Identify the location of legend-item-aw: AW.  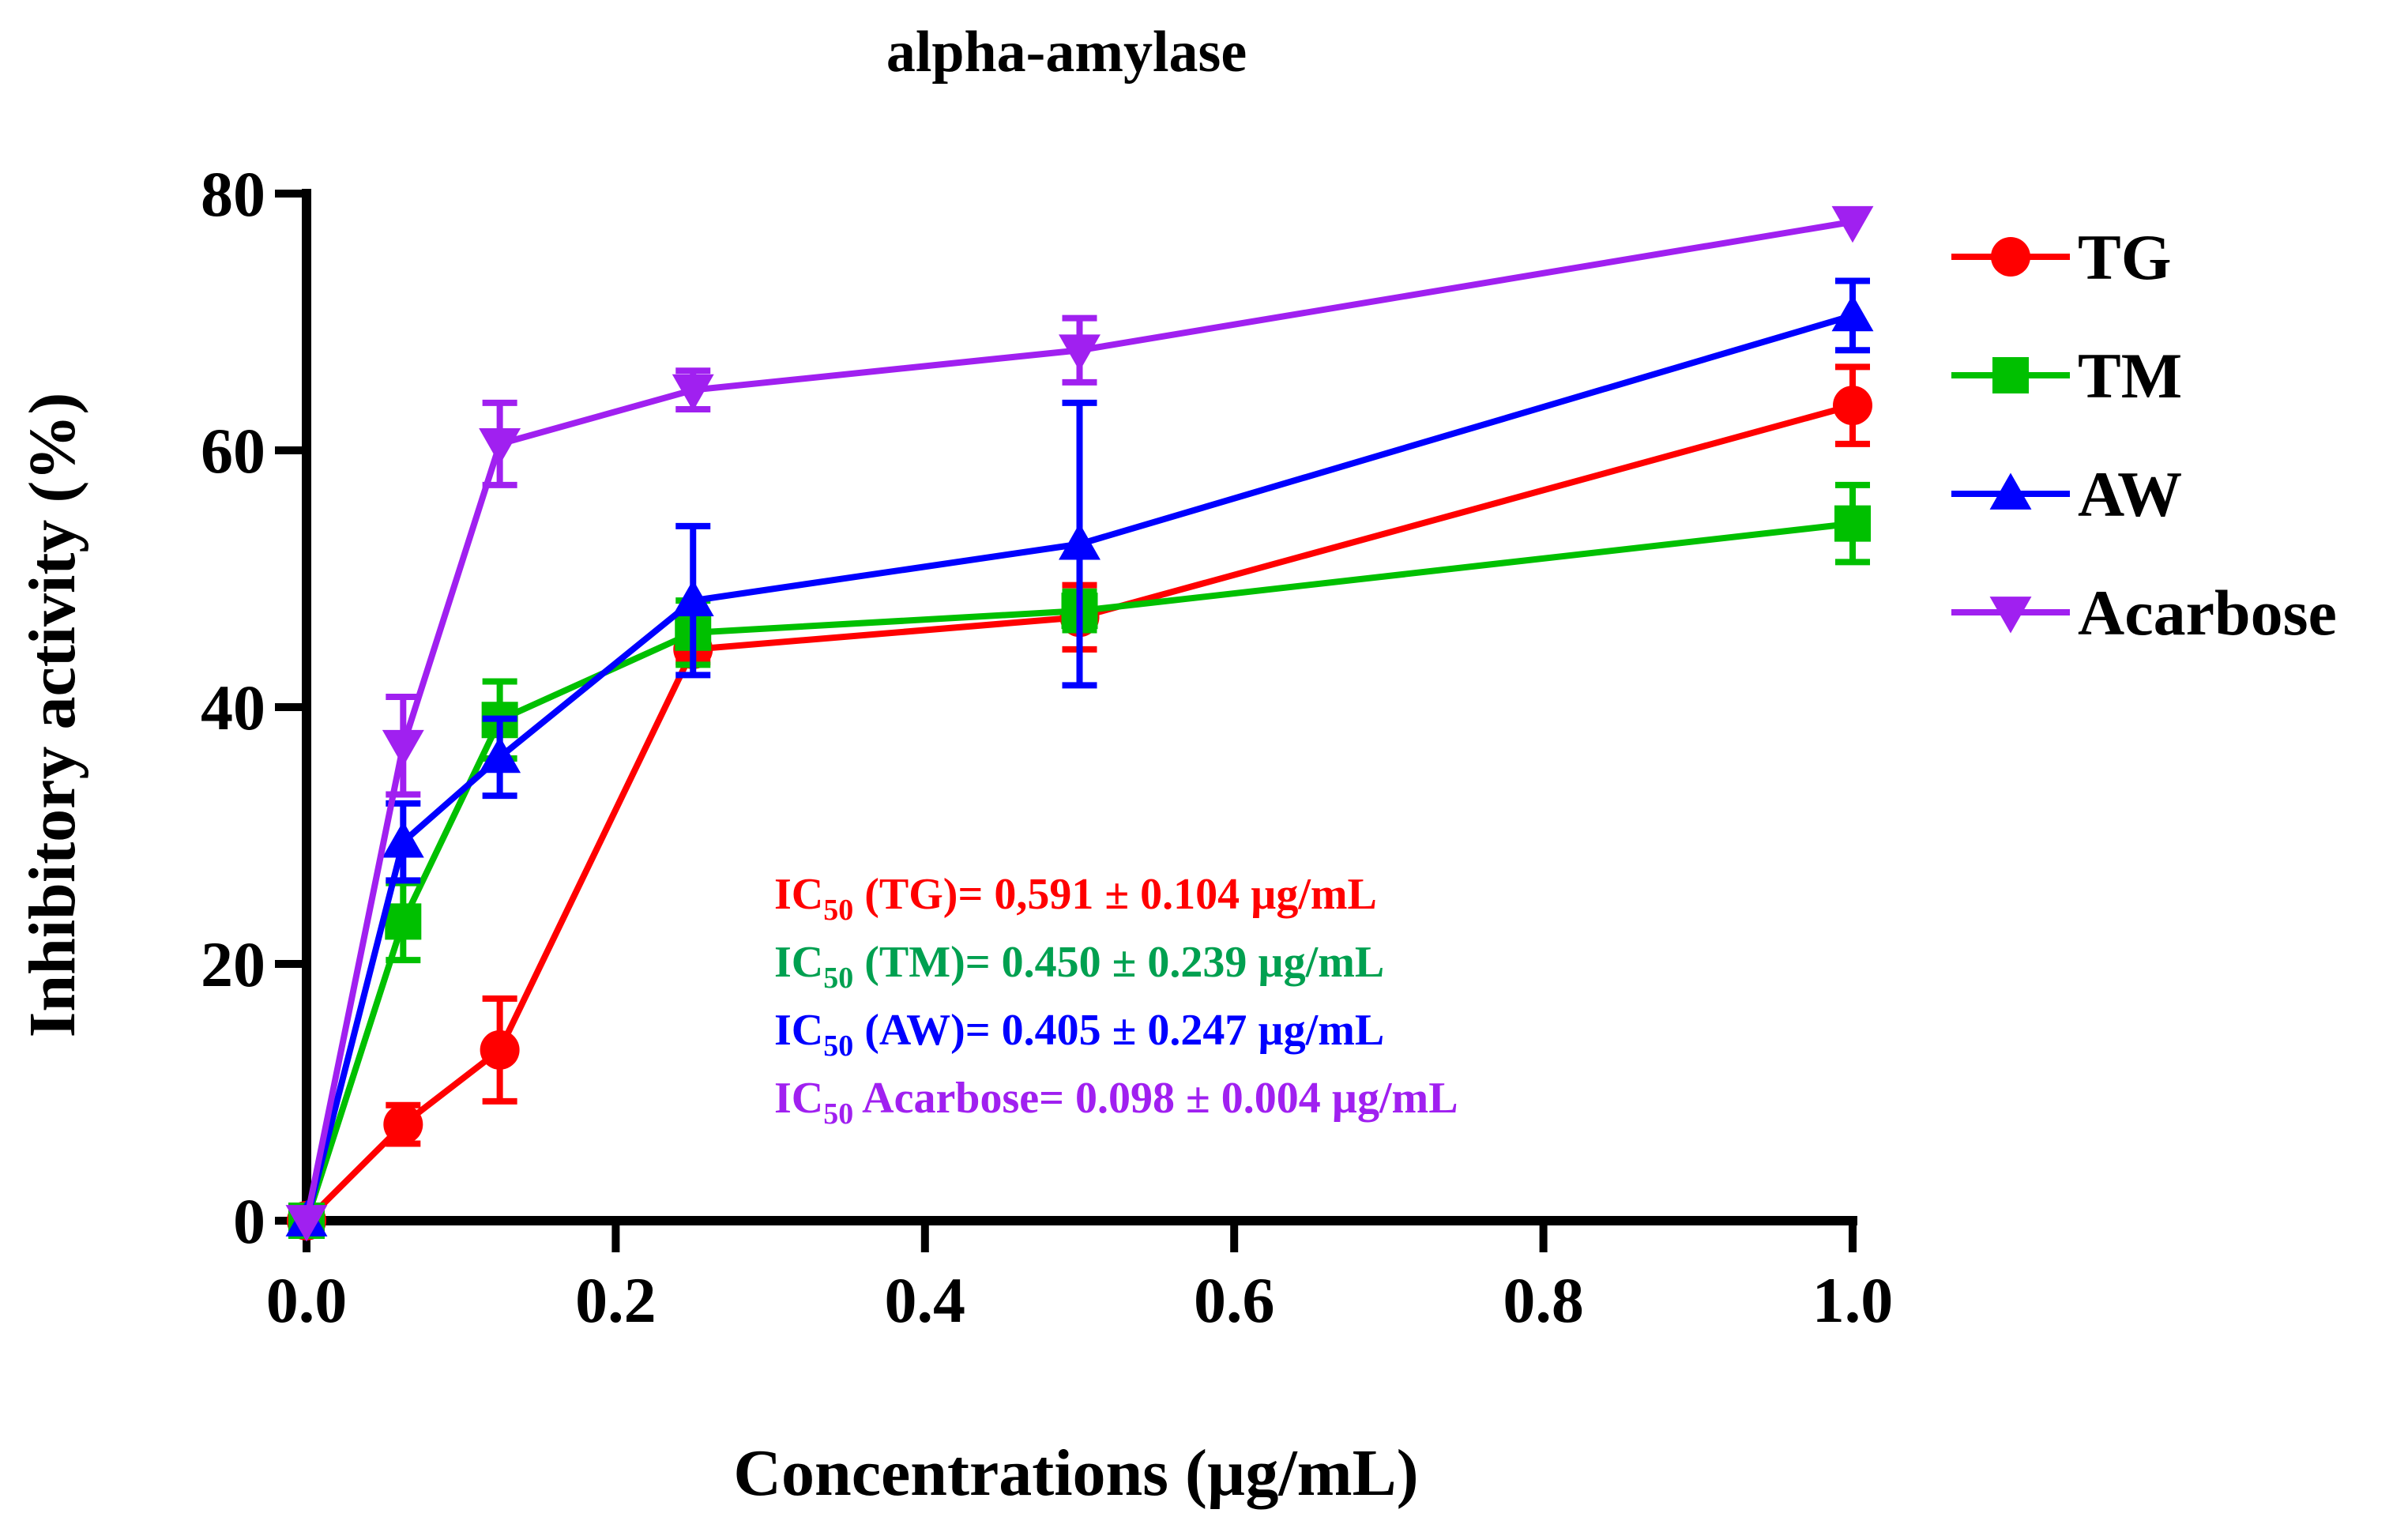
(2066, 494).